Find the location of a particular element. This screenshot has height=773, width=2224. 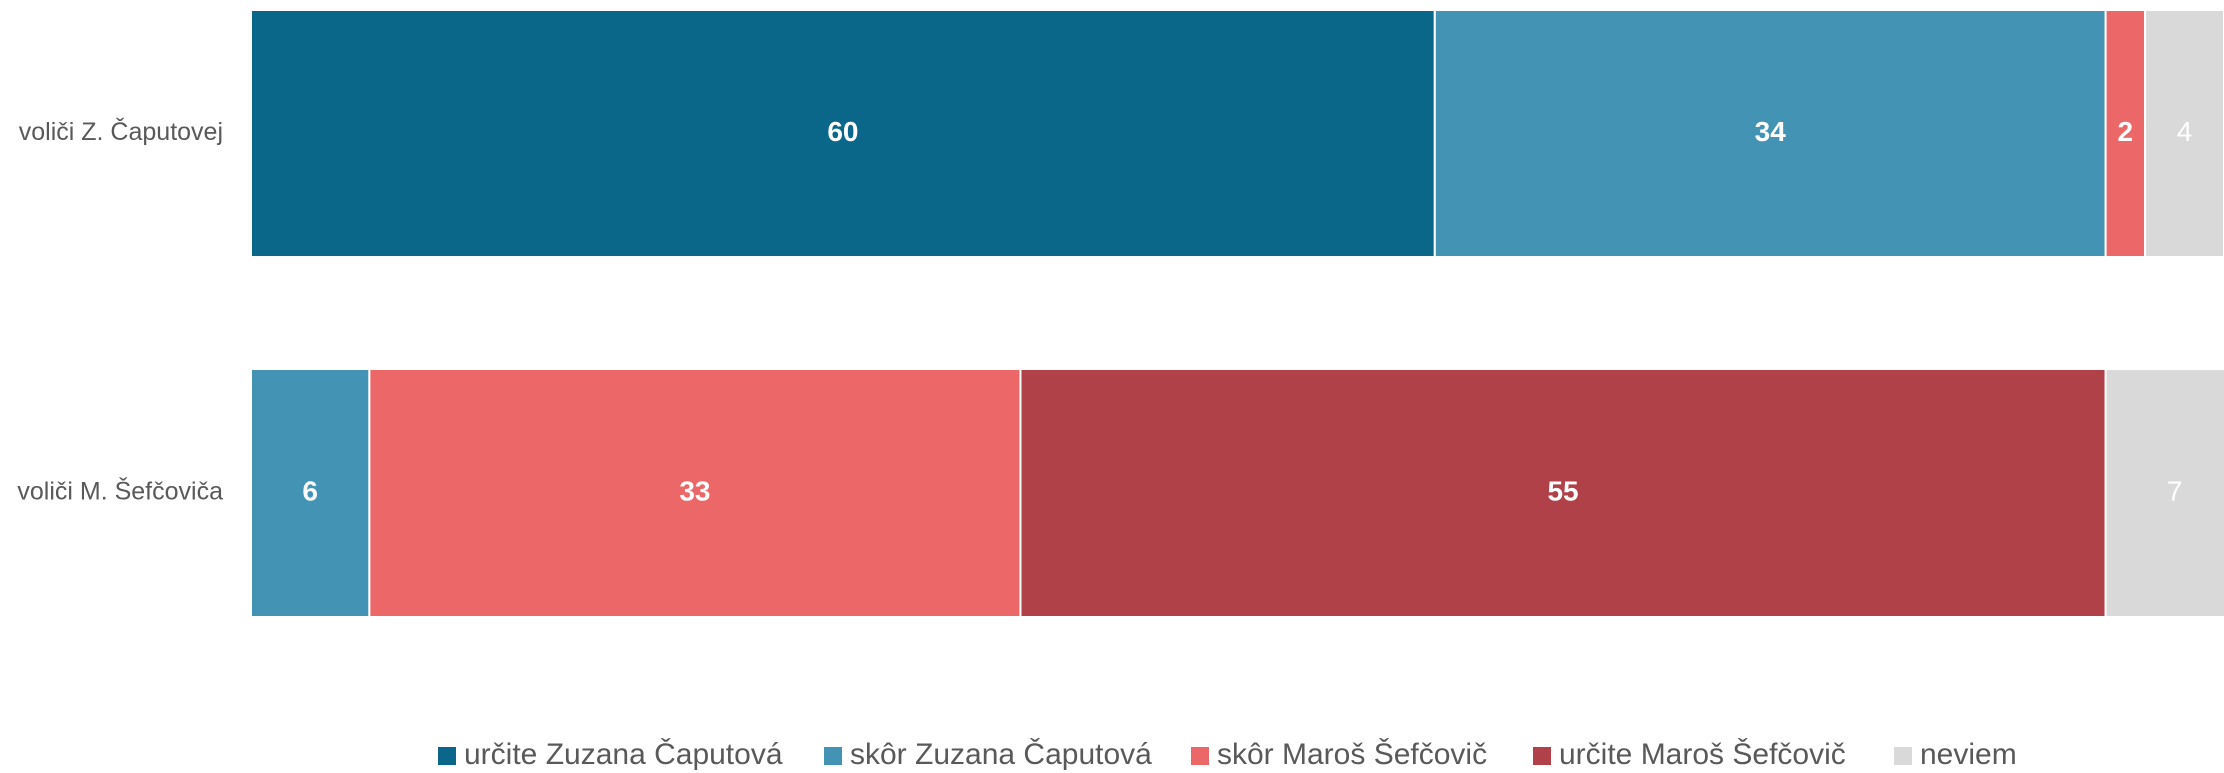

legend-label: určite Maroš Šefčovič is located at coordinates (1702, 754).